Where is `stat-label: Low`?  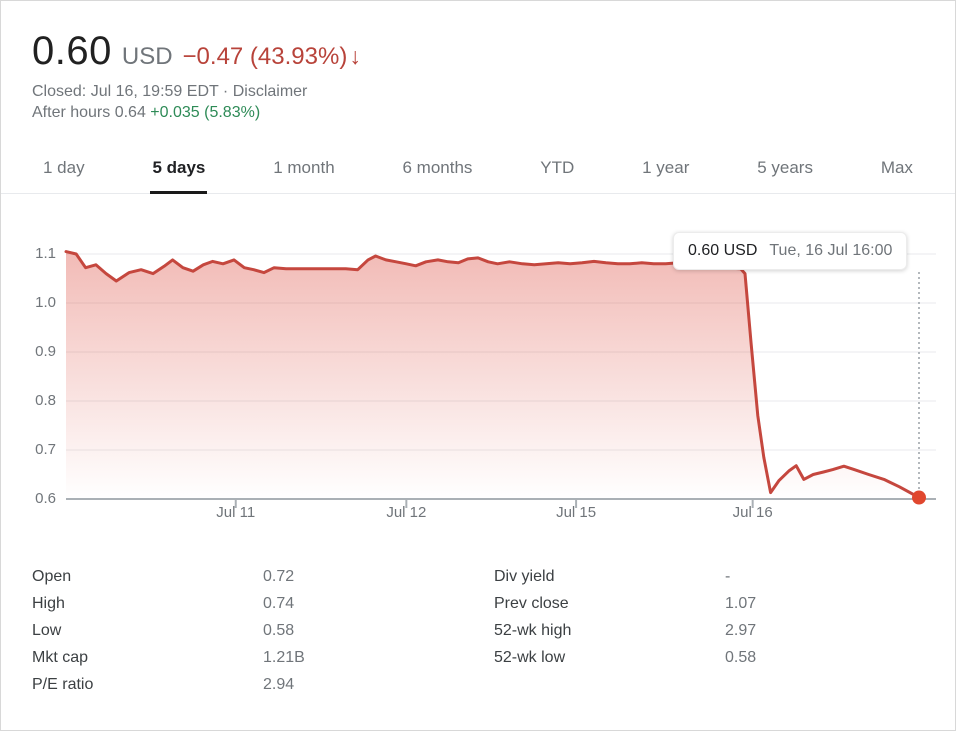 stat-label: Low is located at coordinates (47, 630).